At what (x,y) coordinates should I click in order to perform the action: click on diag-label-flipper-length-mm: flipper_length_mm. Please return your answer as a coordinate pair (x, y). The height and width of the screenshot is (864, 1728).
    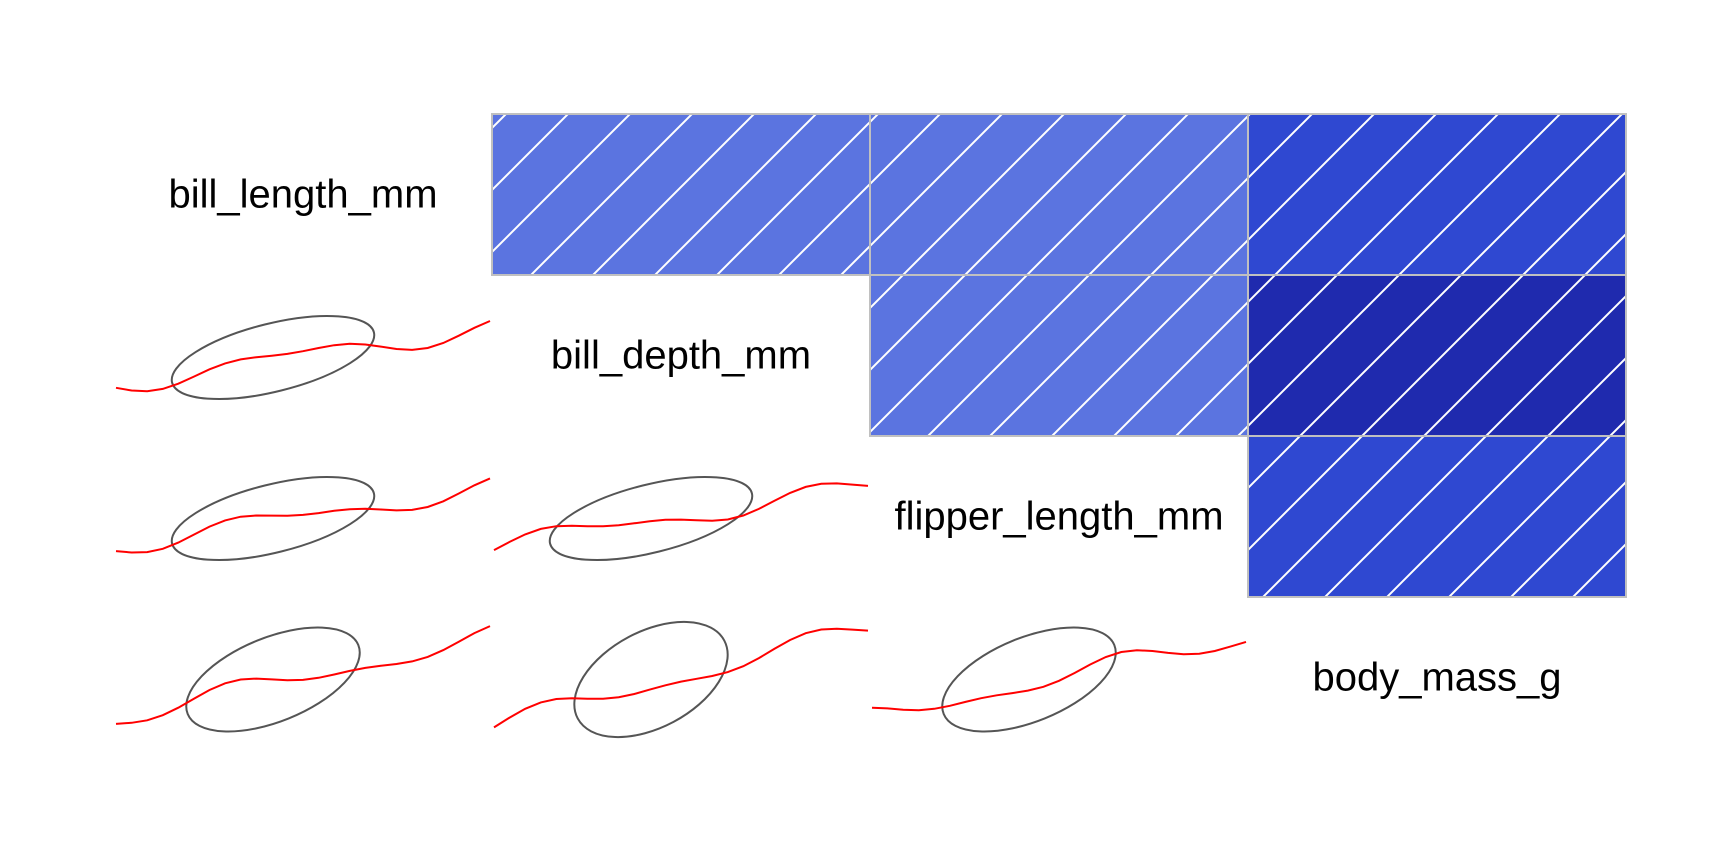
    Looking at the image, I should click on (1058, 517).